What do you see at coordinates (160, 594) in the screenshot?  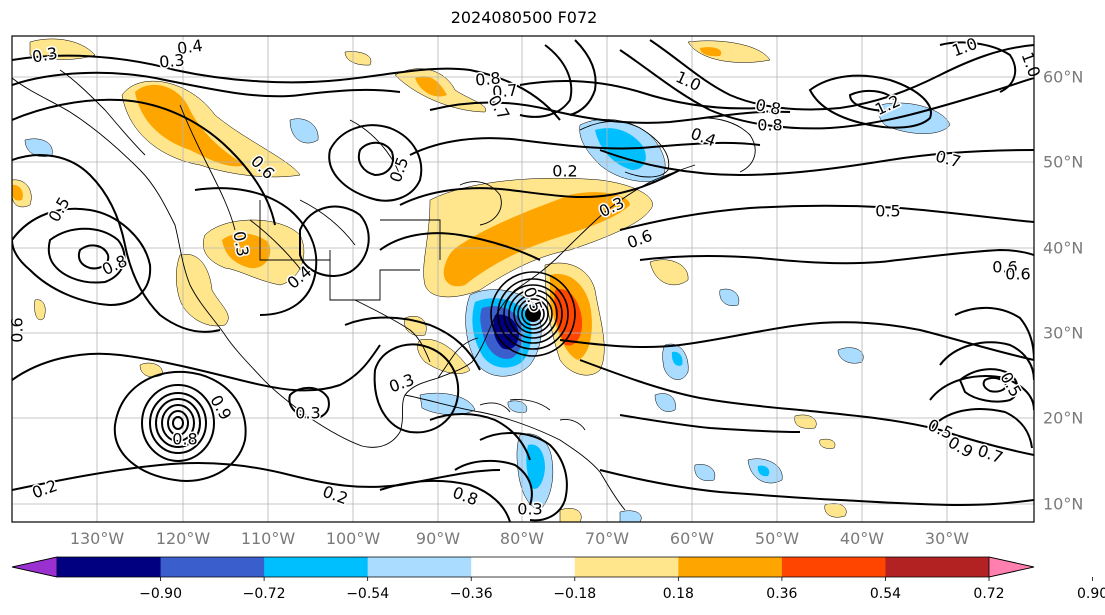 I see `colorbar-tick-label: −0.90` at bounding box center [160, 594].